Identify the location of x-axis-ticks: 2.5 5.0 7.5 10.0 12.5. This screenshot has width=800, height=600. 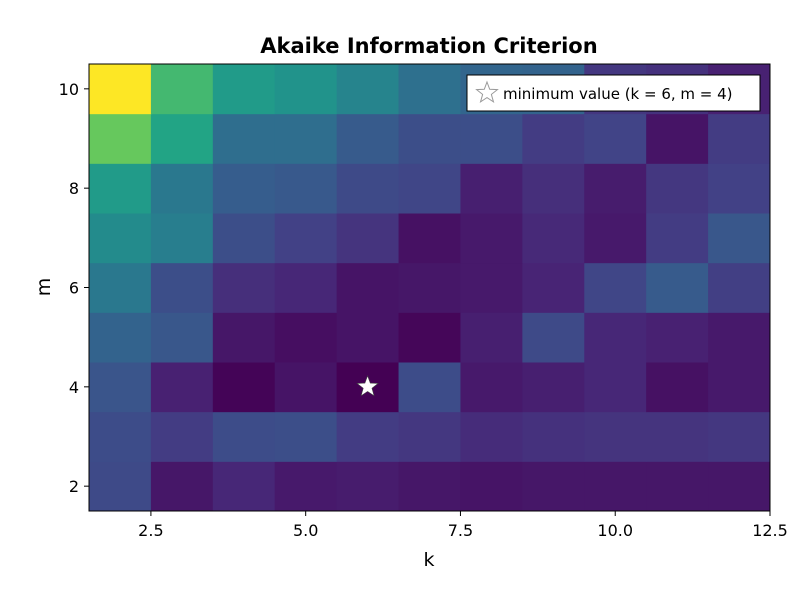
(463, 525).